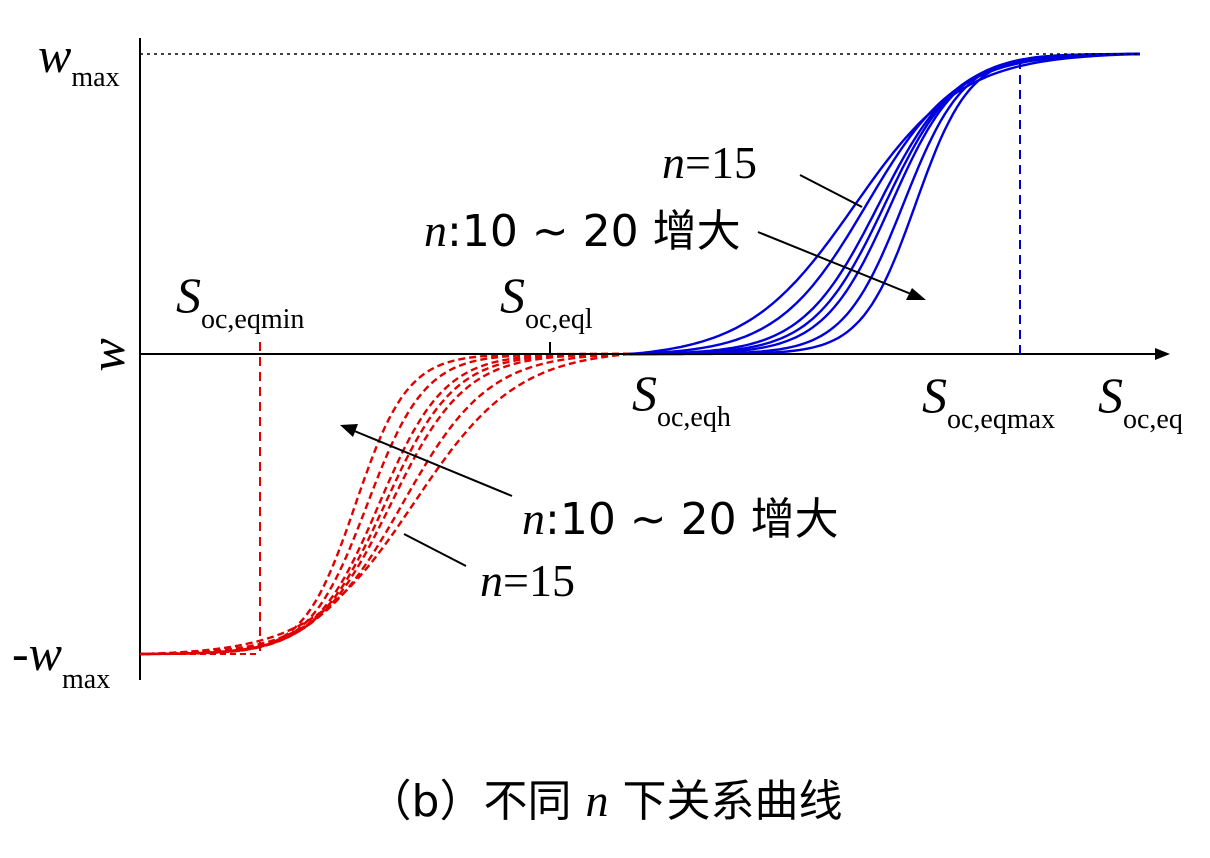  I want to click on x-axis-label: Soc,eq, so click(1140, 401).